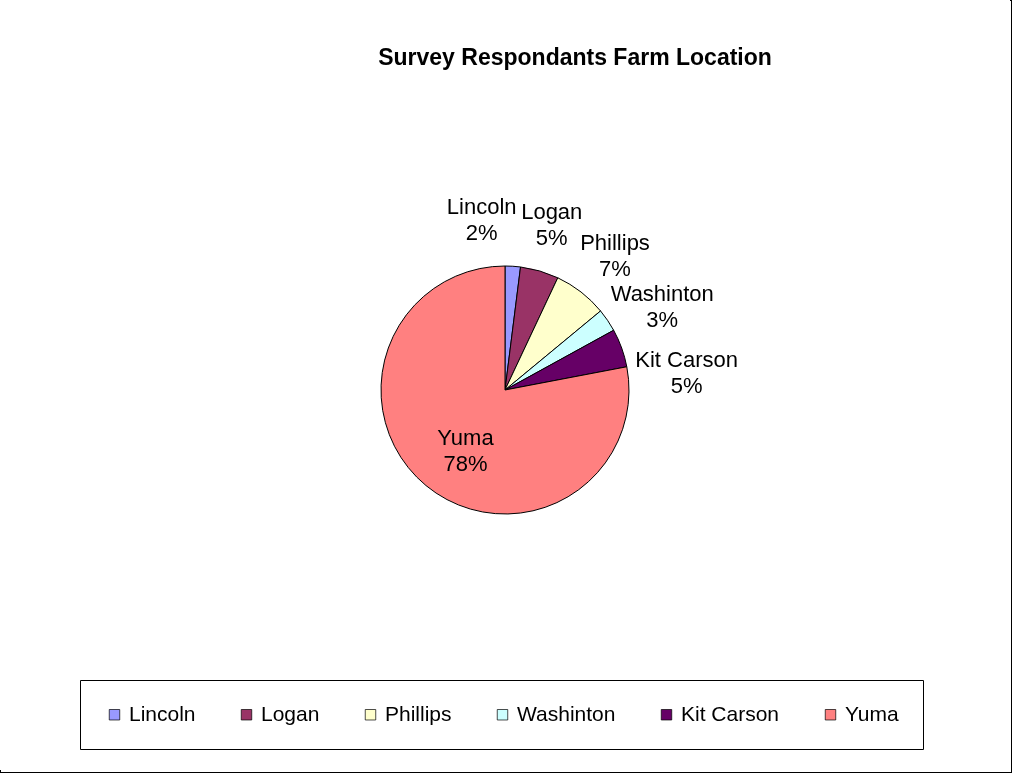 The image size is (1012, 773). I want to click on legend-label: Logan, so click(290, 713).